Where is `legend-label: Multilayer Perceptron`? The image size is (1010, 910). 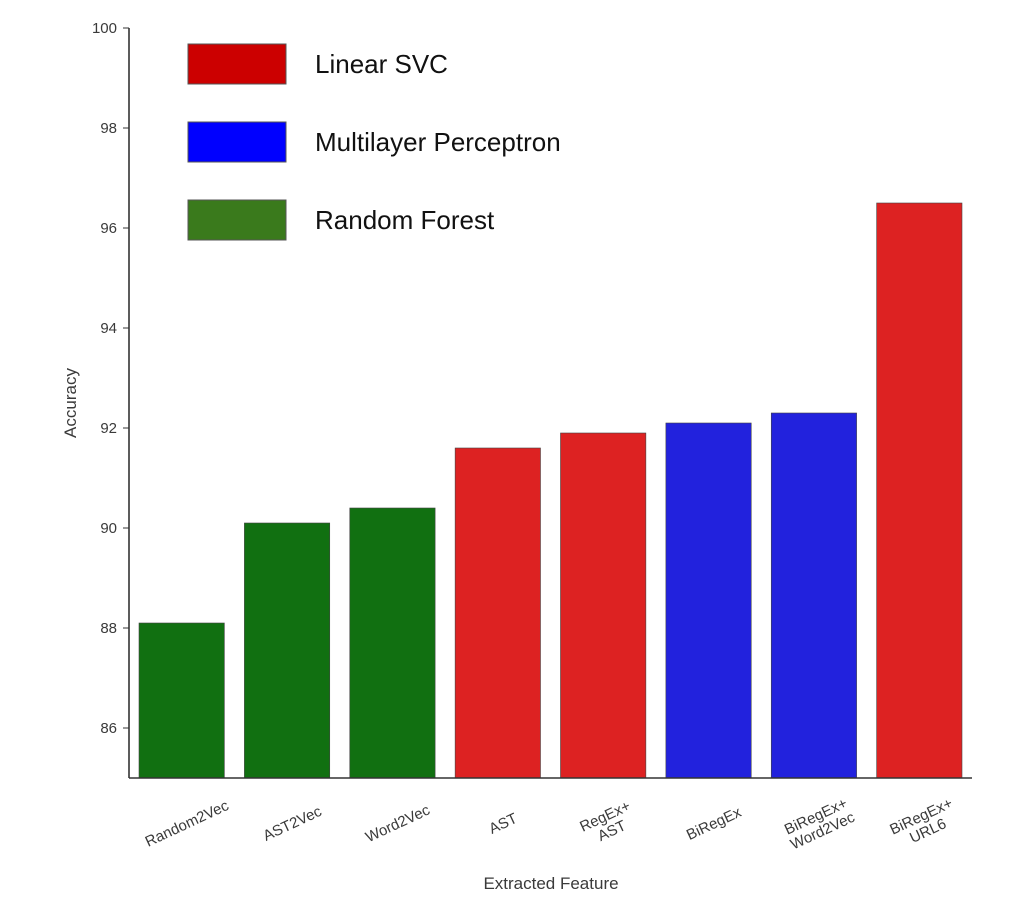
legend-label: Multilayer Perceptron is located at coordinates (438, 142).